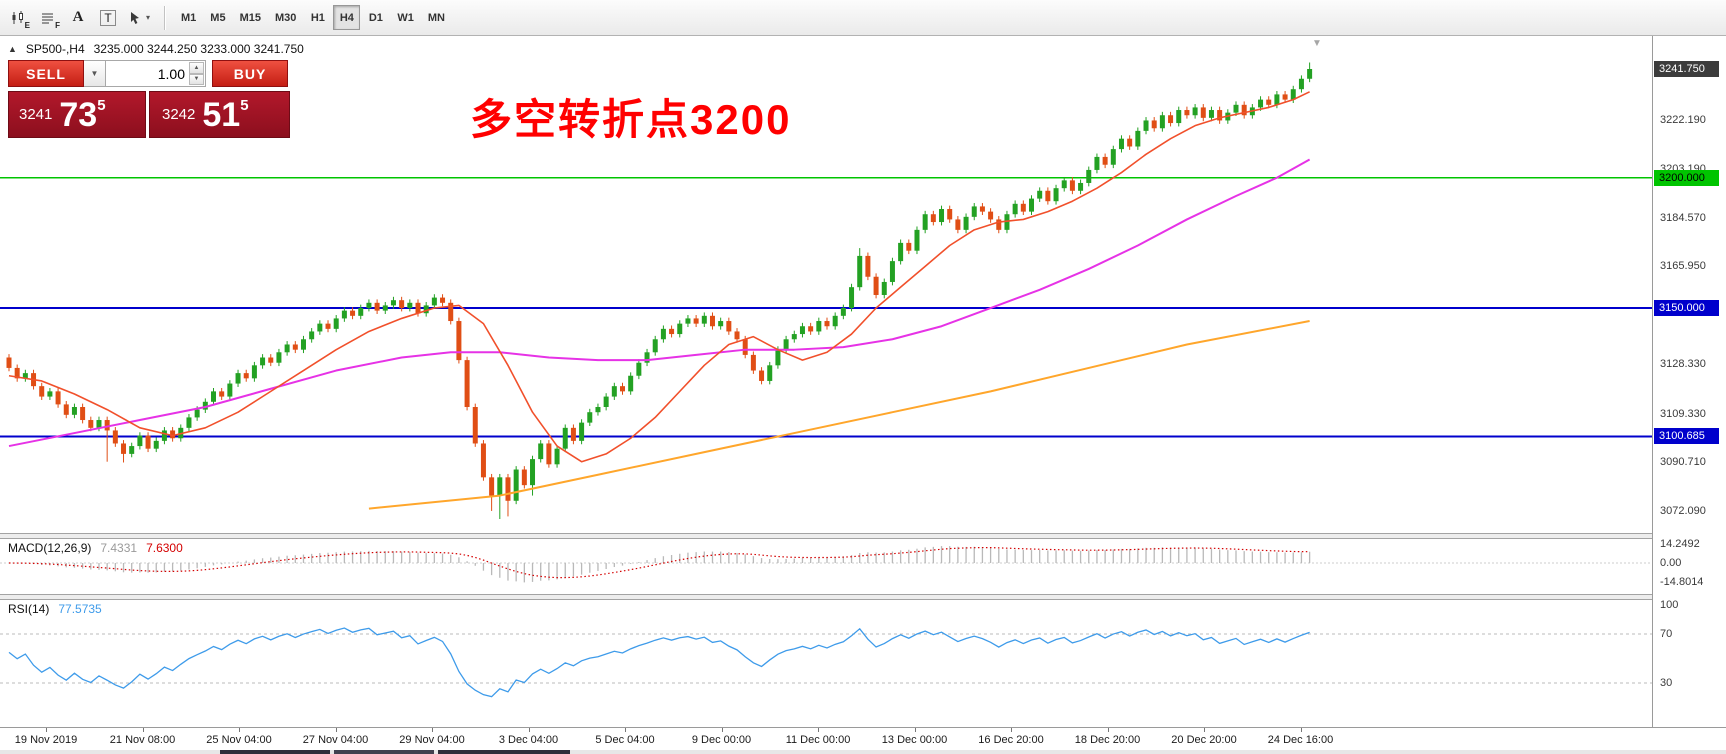 The width and height of the screenshot is (1726, 754). Describe the element at coordinates (165, 17) in the screenshot. I see `toolbar-separator` at that location.